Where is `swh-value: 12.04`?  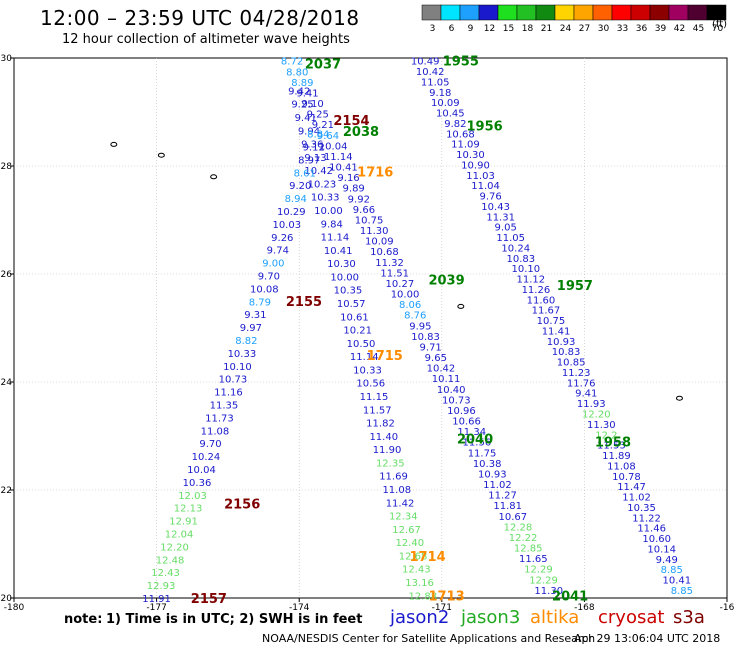
swh-value: 12.04 is located at coordinates (179, 535).